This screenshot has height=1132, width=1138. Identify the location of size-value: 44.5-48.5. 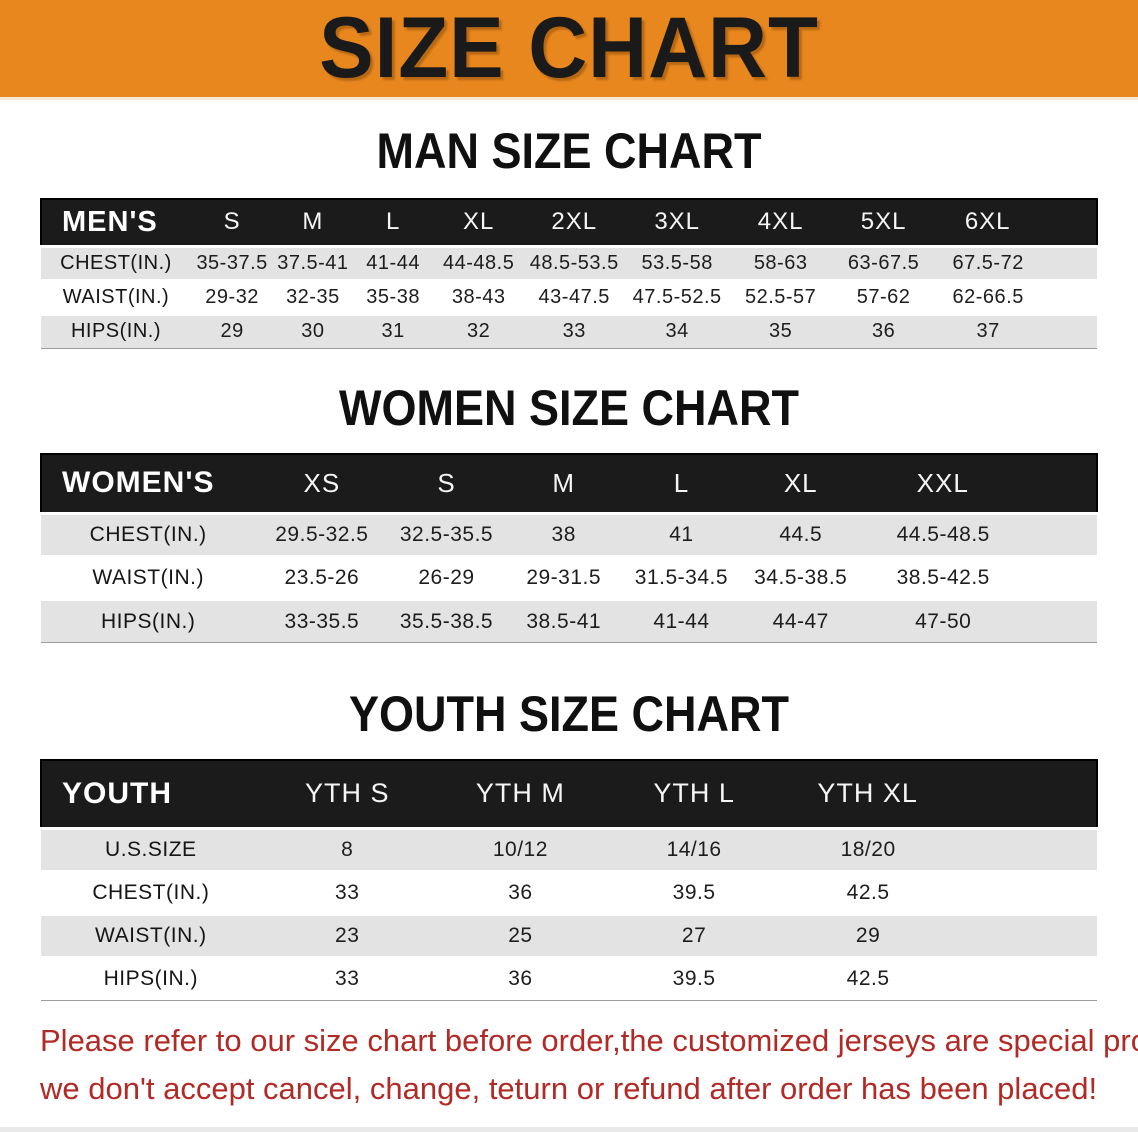
(943, 534).